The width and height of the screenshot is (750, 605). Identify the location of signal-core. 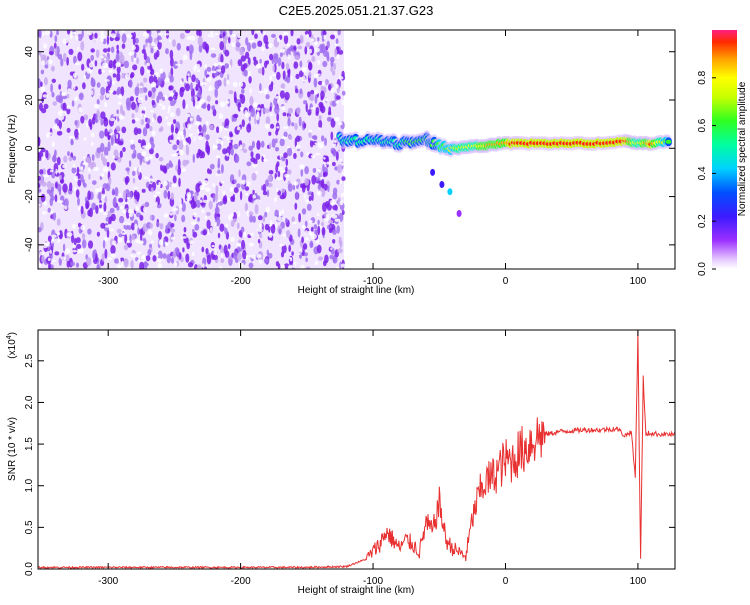
(668, 141).